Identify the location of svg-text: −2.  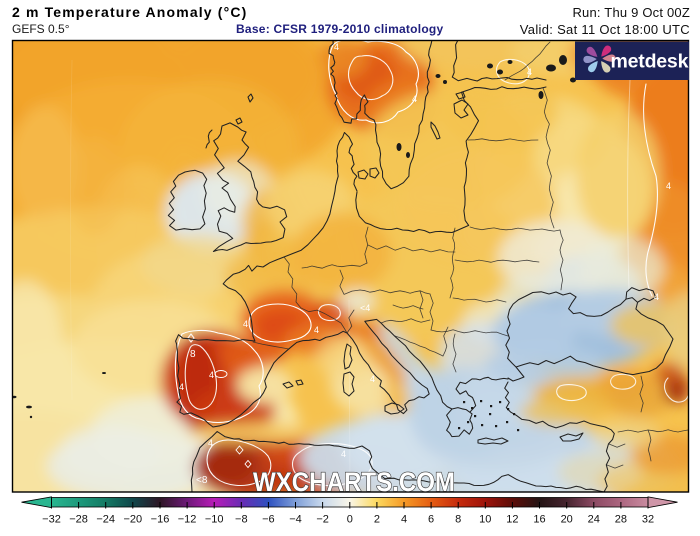
(322, 520).